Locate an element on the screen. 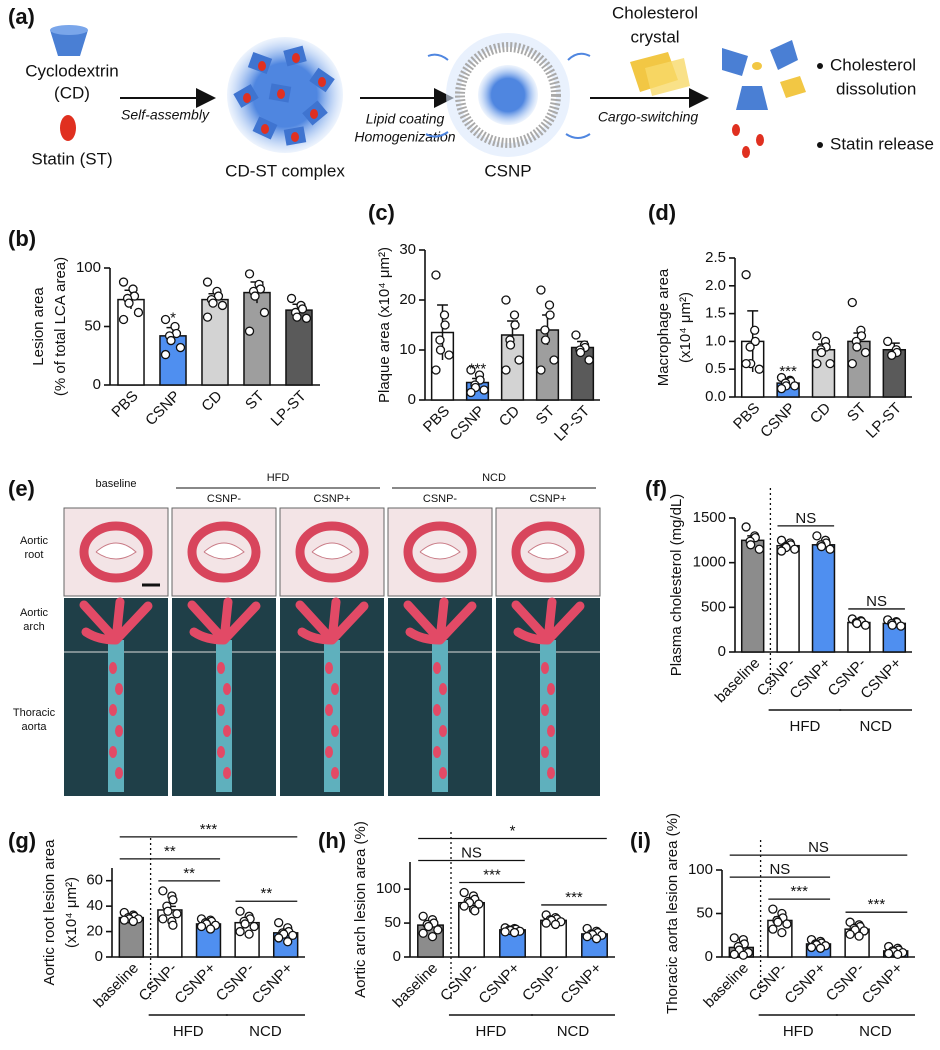 The width and height of the screenshot is (940, 1050). vessel-branch is located at coordinates (440, 621).